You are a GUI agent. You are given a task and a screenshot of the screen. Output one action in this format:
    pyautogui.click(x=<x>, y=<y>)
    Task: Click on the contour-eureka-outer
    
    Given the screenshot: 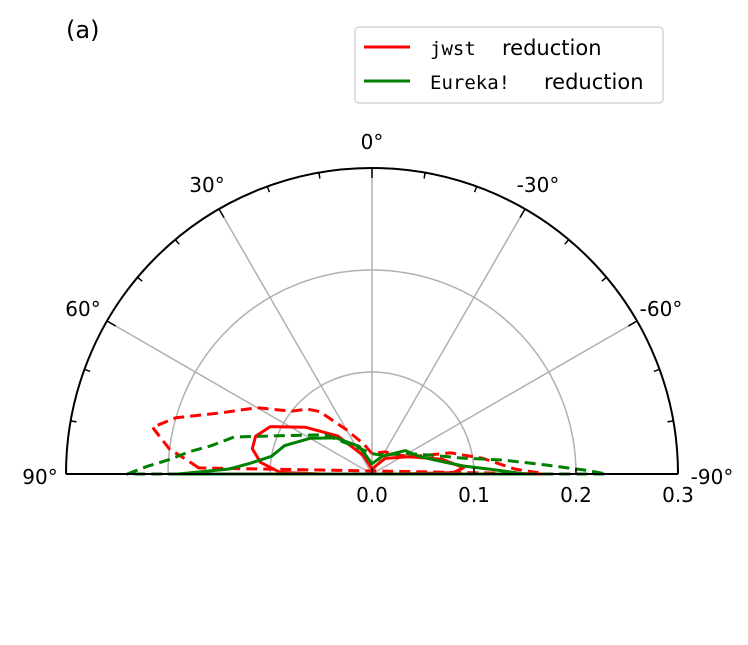 What is the action you would take?
    pyautogui.click(x=367, y=454)
    